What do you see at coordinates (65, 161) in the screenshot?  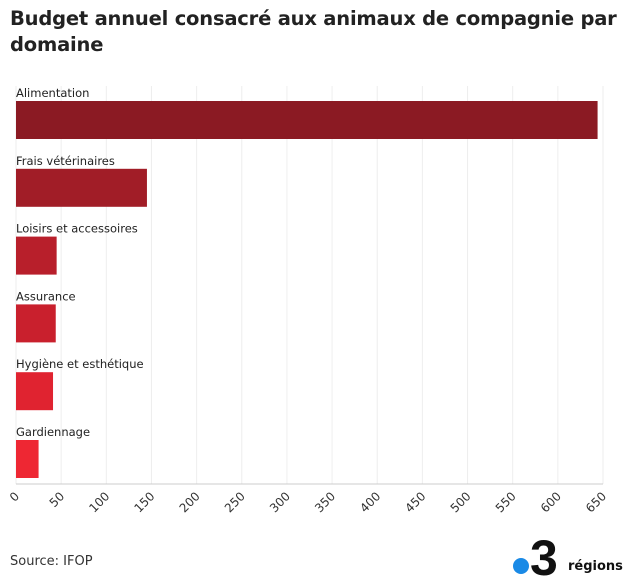 I see `category-label: Frais vétérinaires` at bounding box center [65, 161].